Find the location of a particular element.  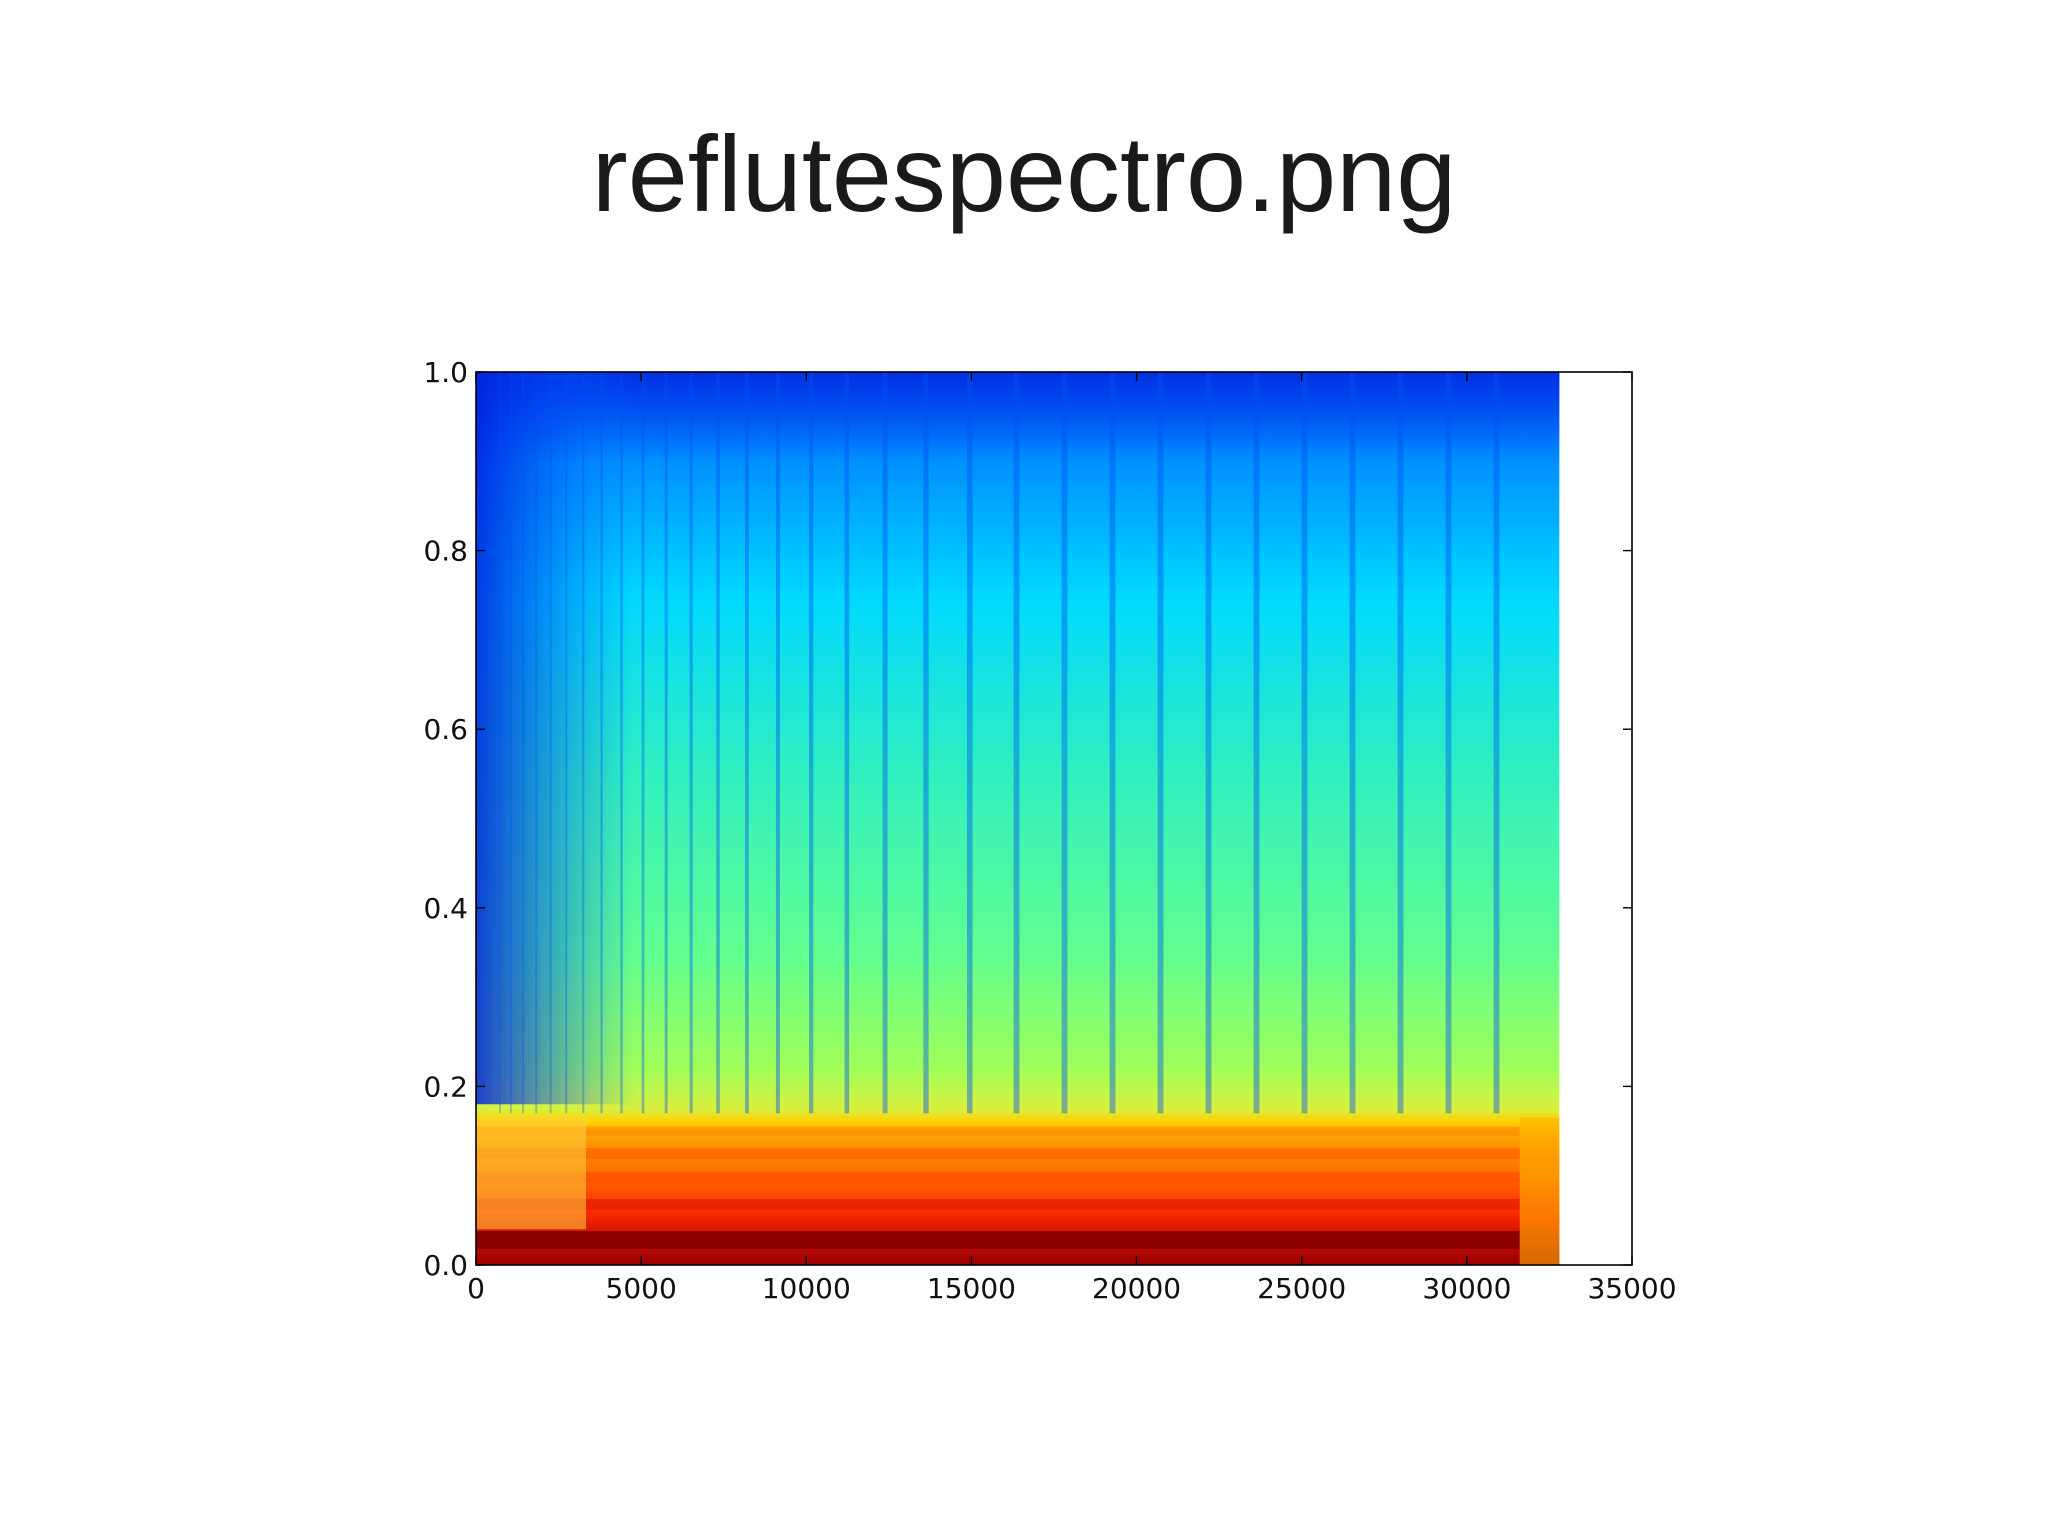

x-tick-label: 25000 is located at coordinates (1301, 1288).